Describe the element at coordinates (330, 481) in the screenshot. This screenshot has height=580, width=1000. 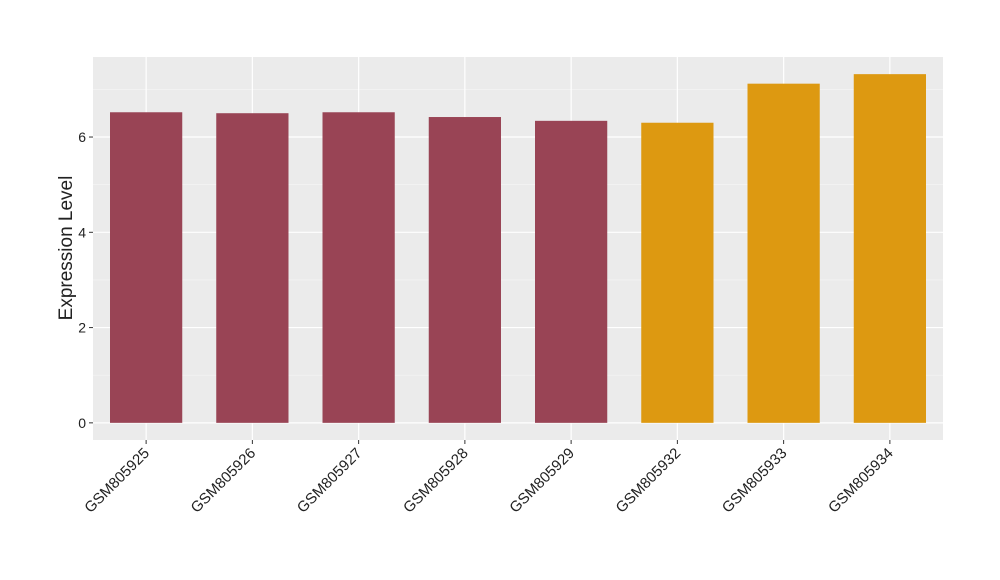
I see `x-tick-label: GSM805927` at that location.